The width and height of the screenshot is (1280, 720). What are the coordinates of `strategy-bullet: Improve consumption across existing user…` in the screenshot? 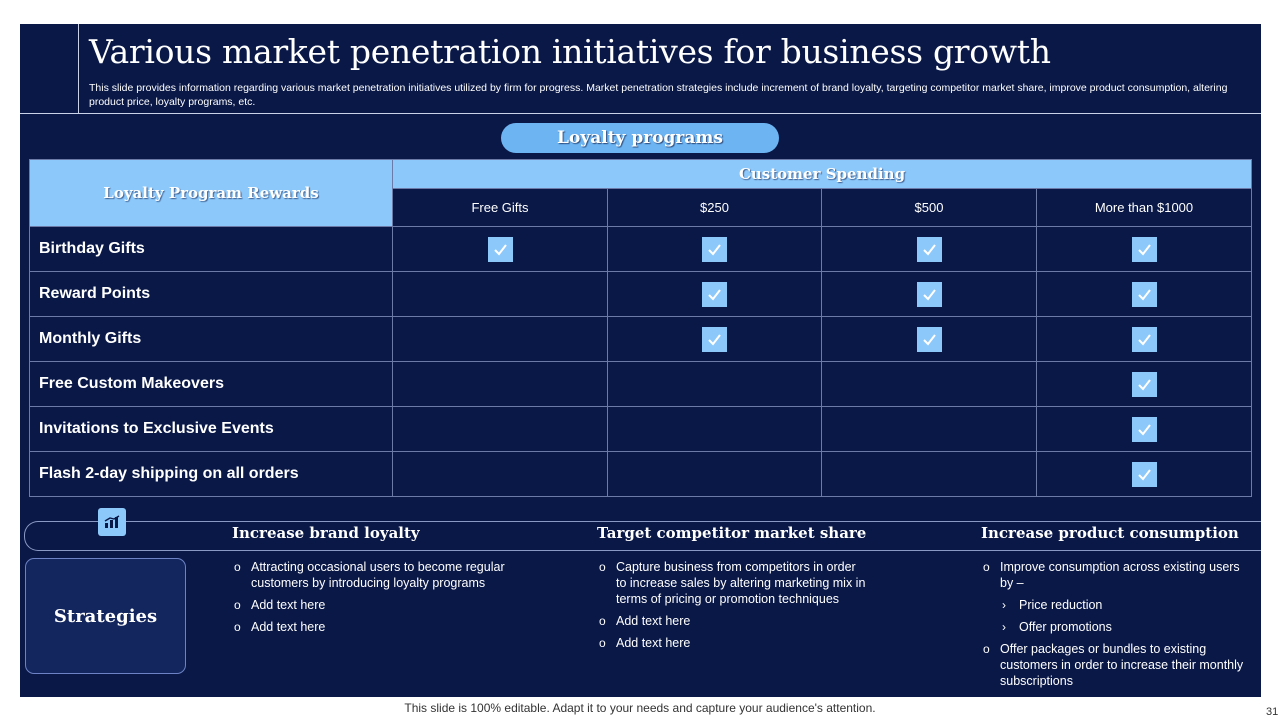 It's located at (1116, 575).